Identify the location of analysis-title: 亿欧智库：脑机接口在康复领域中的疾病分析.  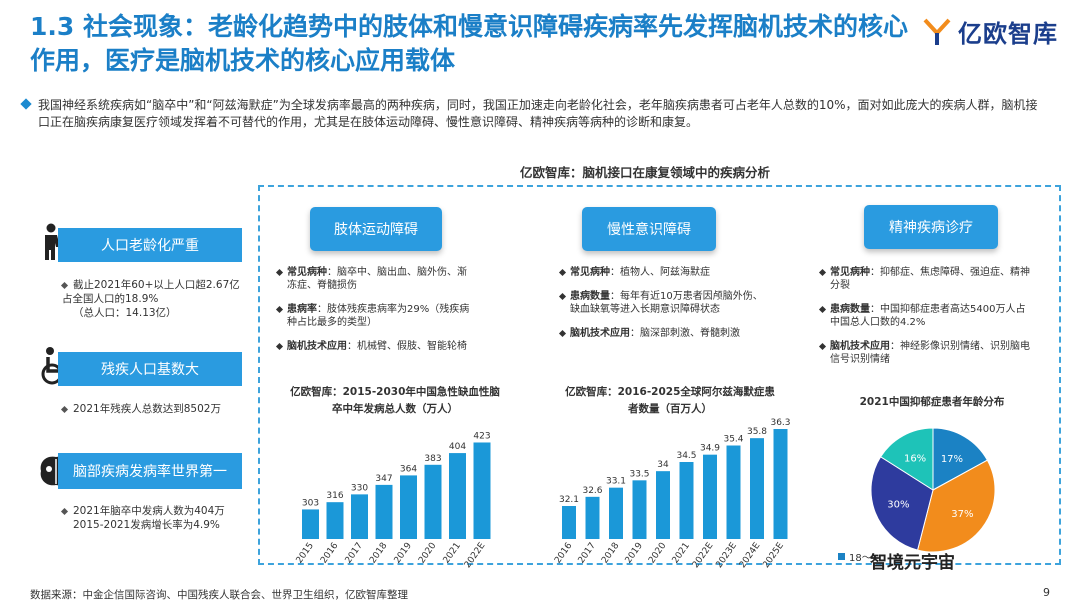
(645, 172).